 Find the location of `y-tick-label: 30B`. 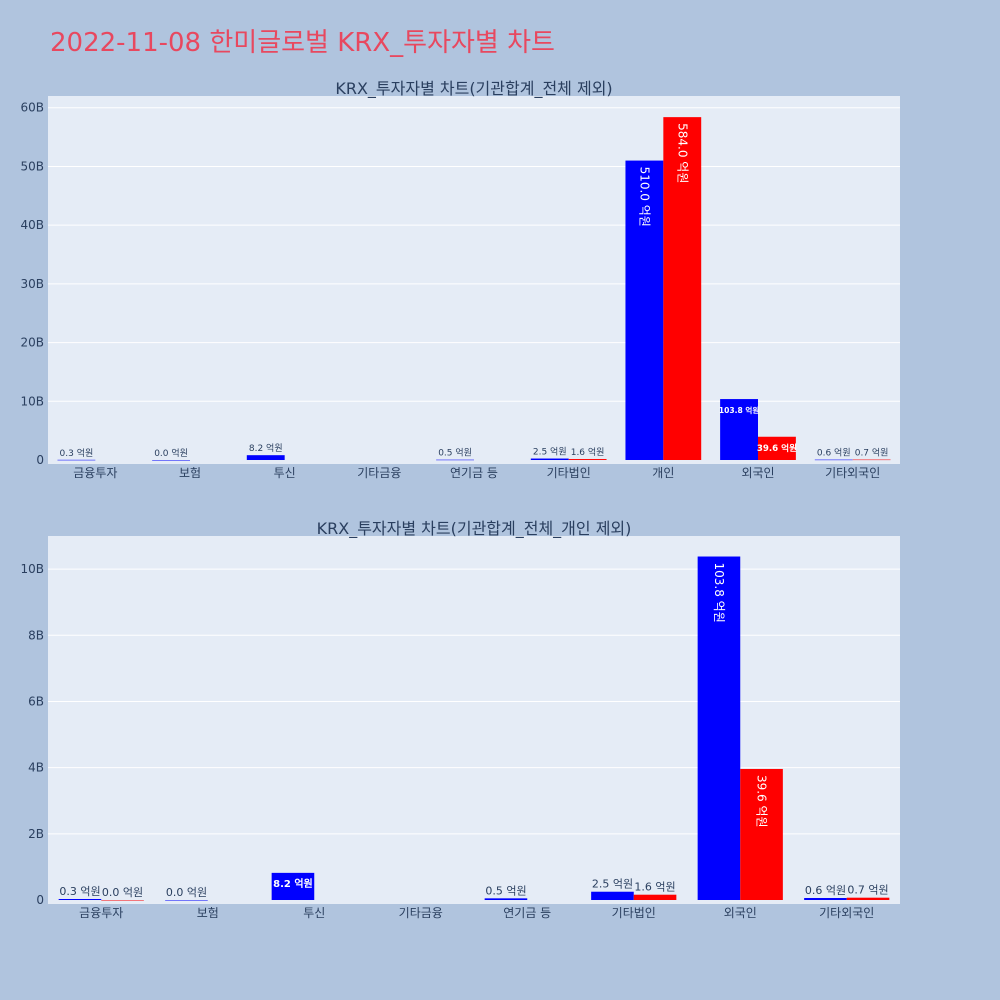

y-tick-label: 30B is located at coordinates (32, 284).